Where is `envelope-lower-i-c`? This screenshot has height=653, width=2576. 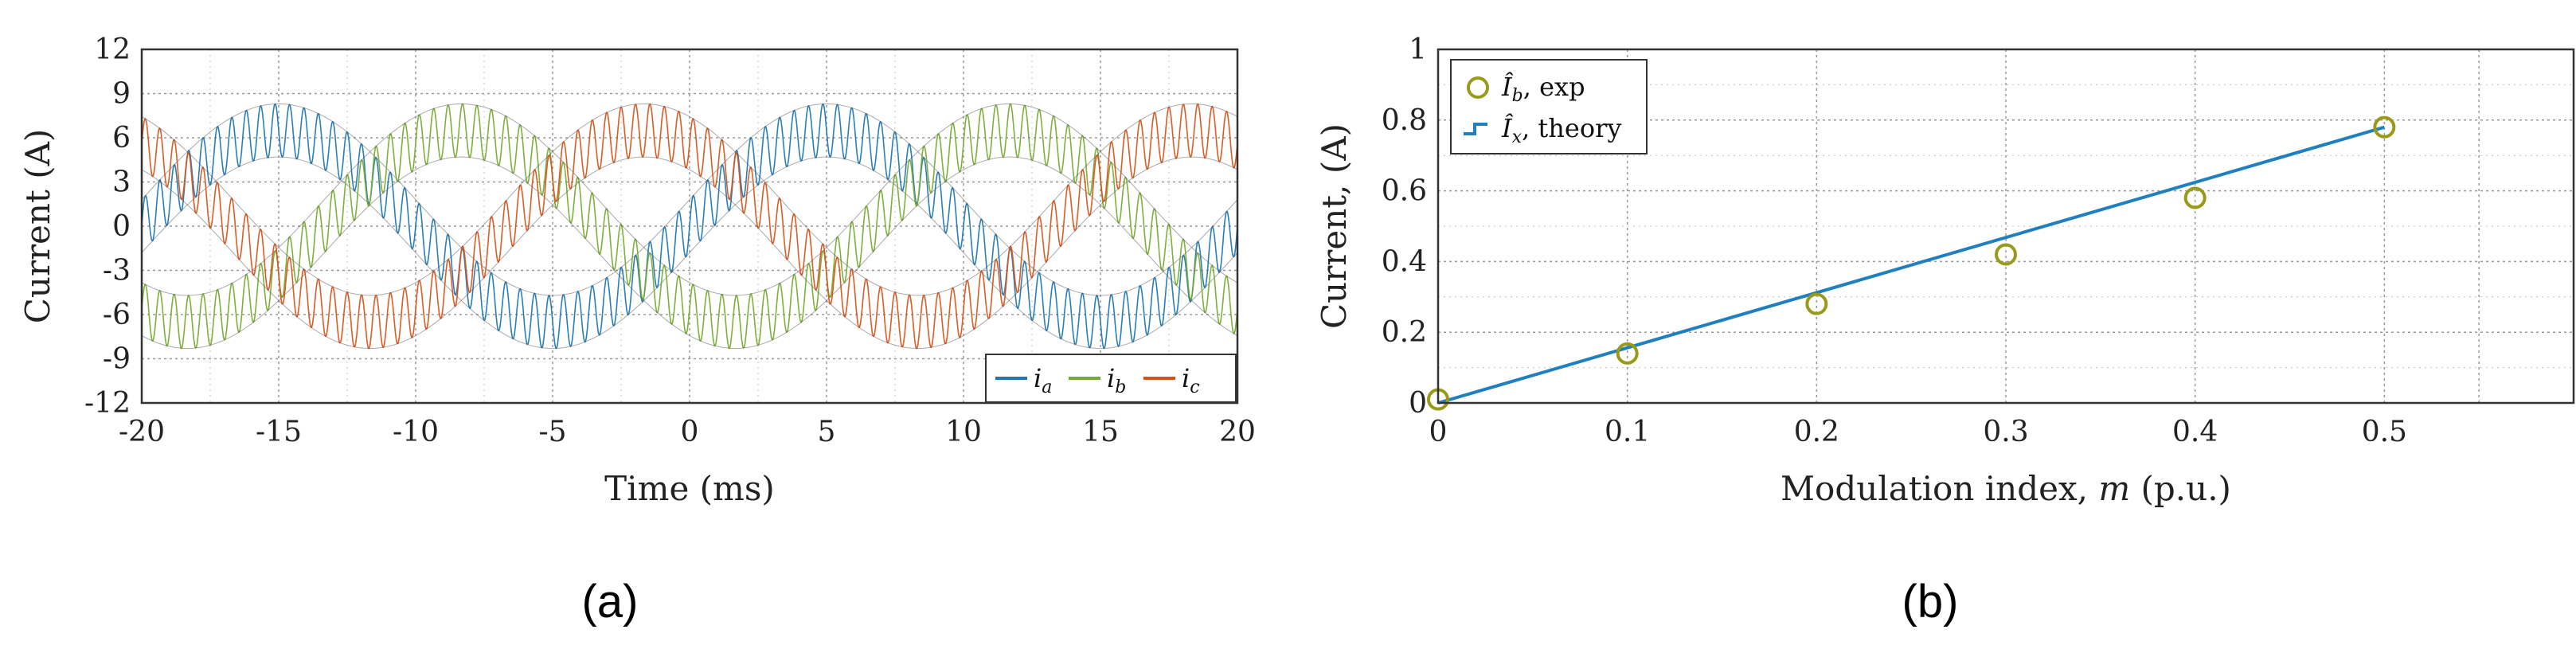
envelope-lower-i-c is located at coordinates (689, 252).